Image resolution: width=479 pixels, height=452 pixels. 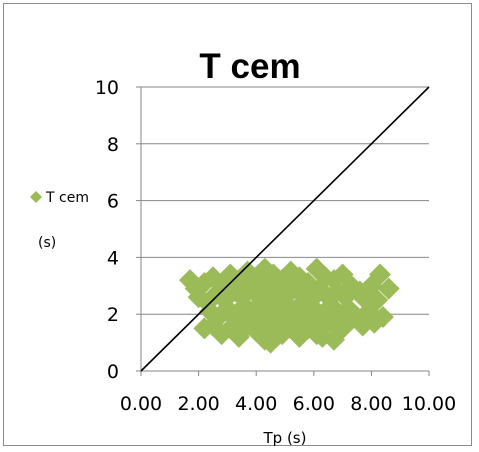 What do you see at coordinates (314, 404) in the screenshot?
I see `x-tick-label: 6.00` at bounding box center [314, 404].